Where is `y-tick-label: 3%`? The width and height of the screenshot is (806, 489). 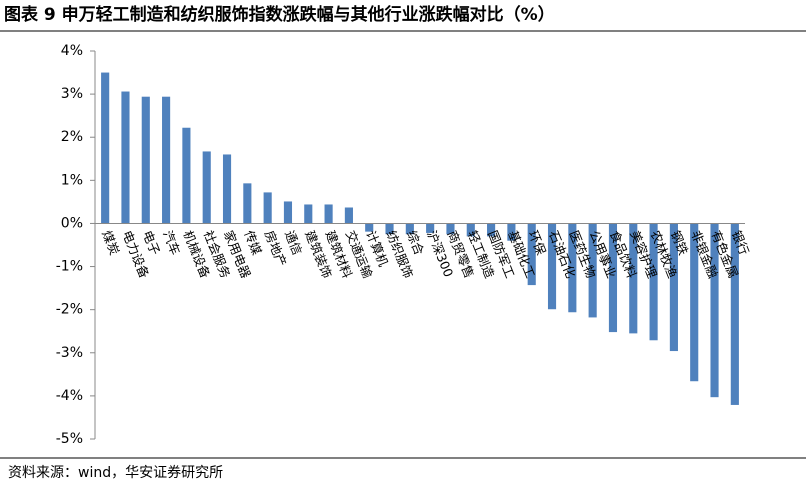 y-tick-label: 3% is located at coordinates (72, 94).